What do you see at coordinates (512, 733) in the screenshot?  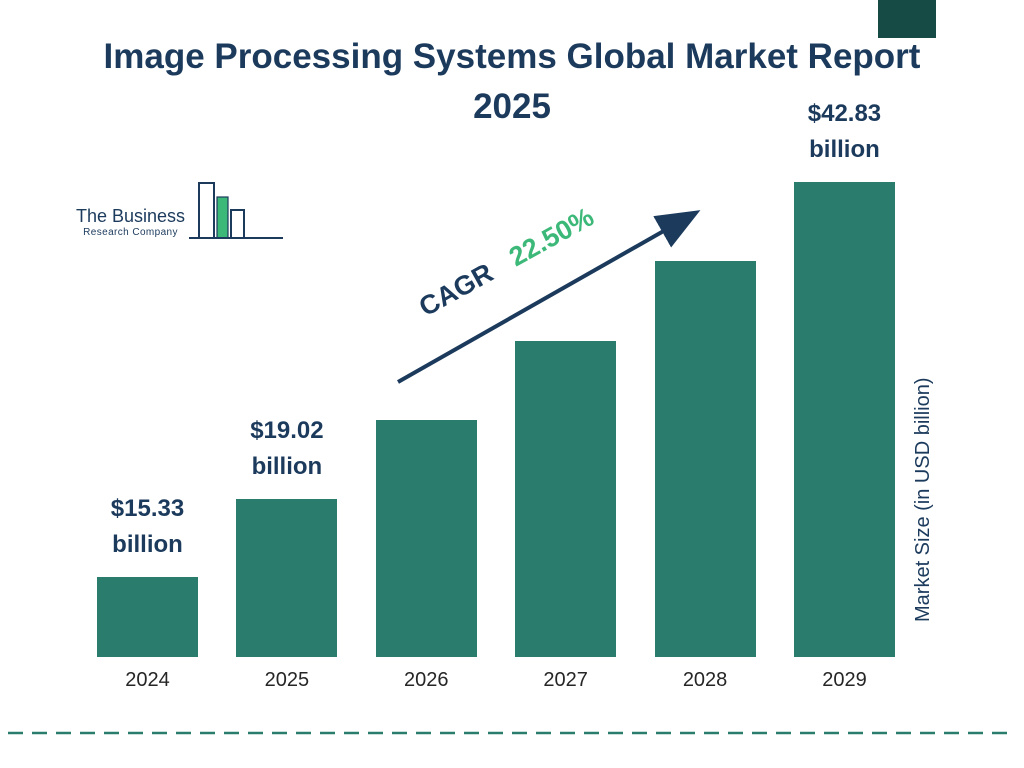 I see `bottom-dashed-divider` at bounding box center [512, 733].